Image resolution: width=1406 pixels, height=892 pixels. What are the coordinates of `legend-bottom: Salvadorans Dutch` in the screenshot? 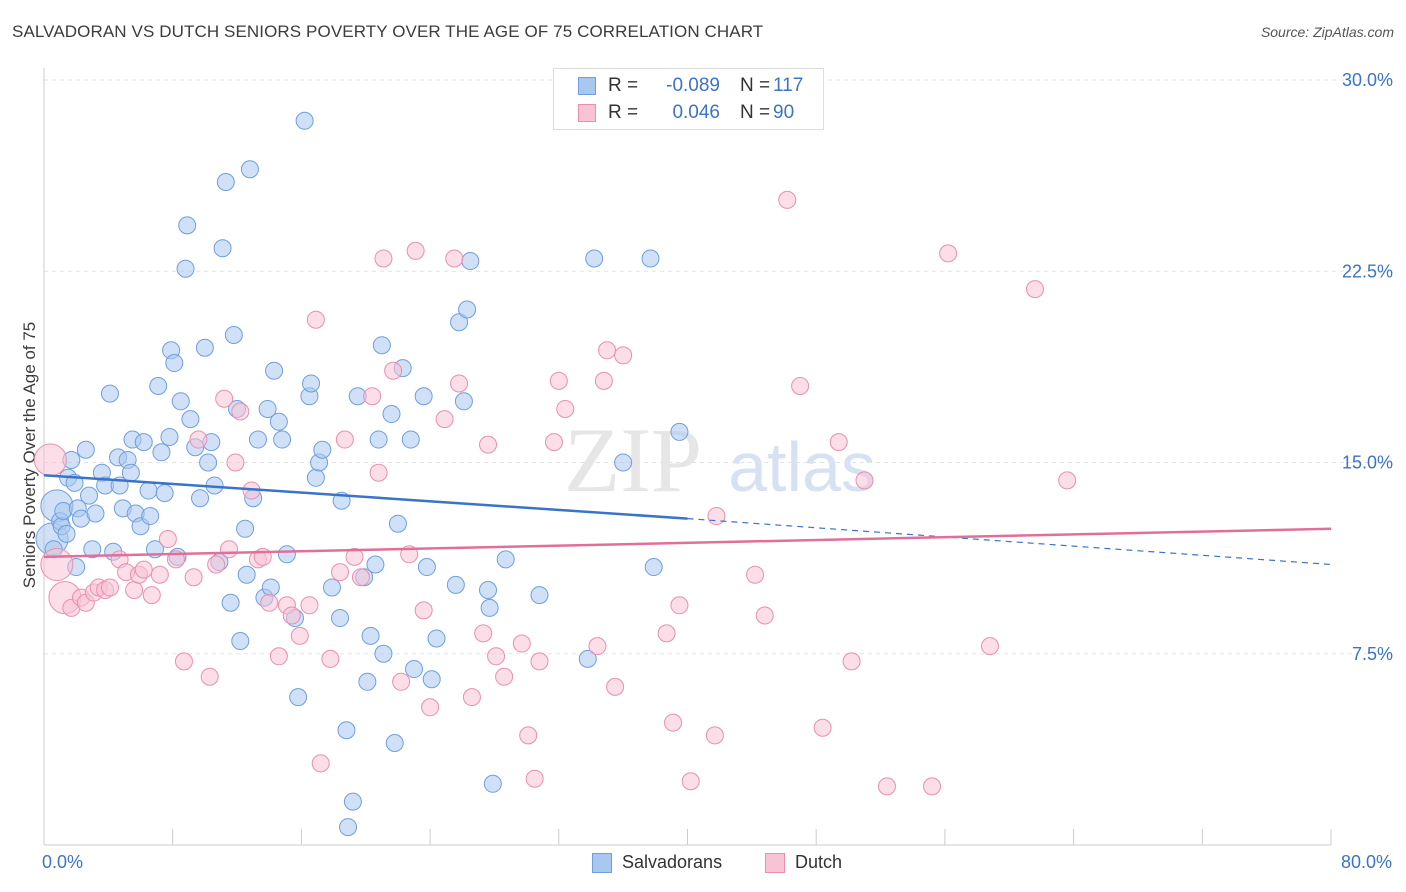 It's located at (703, 864).